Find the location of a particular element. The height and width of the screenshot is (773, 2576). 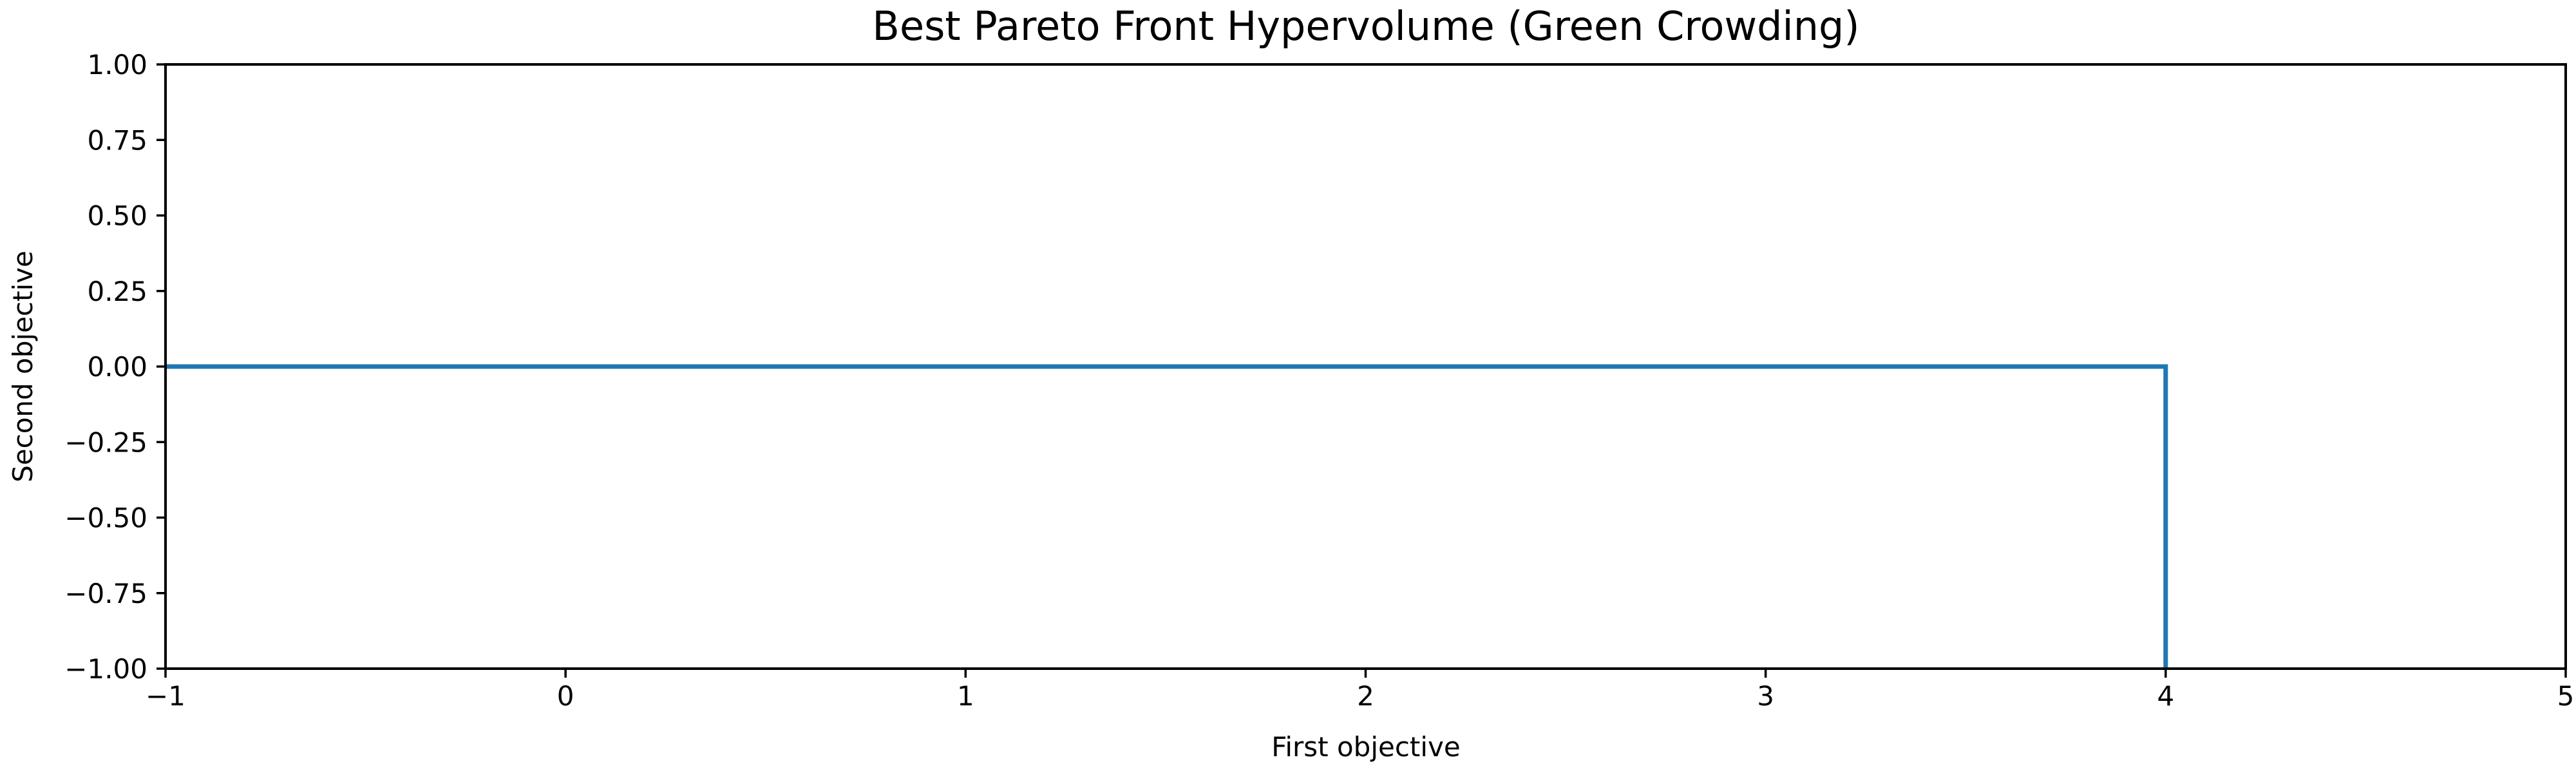

x-tick-label: 4 is located at coordinates (2165, 696).